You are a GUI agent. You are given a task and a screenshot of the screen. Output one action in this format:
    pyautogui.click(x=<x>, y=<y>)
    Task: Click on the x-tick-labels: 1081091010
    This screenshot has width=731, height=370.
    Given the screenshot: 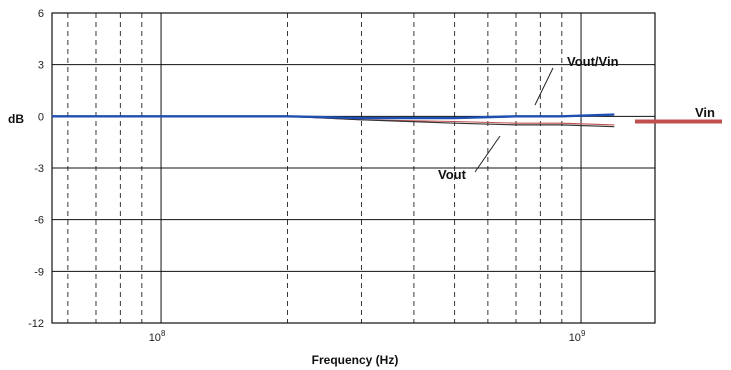 What is the action you would take?
    pyautogui.click(x=367, y=336)
    